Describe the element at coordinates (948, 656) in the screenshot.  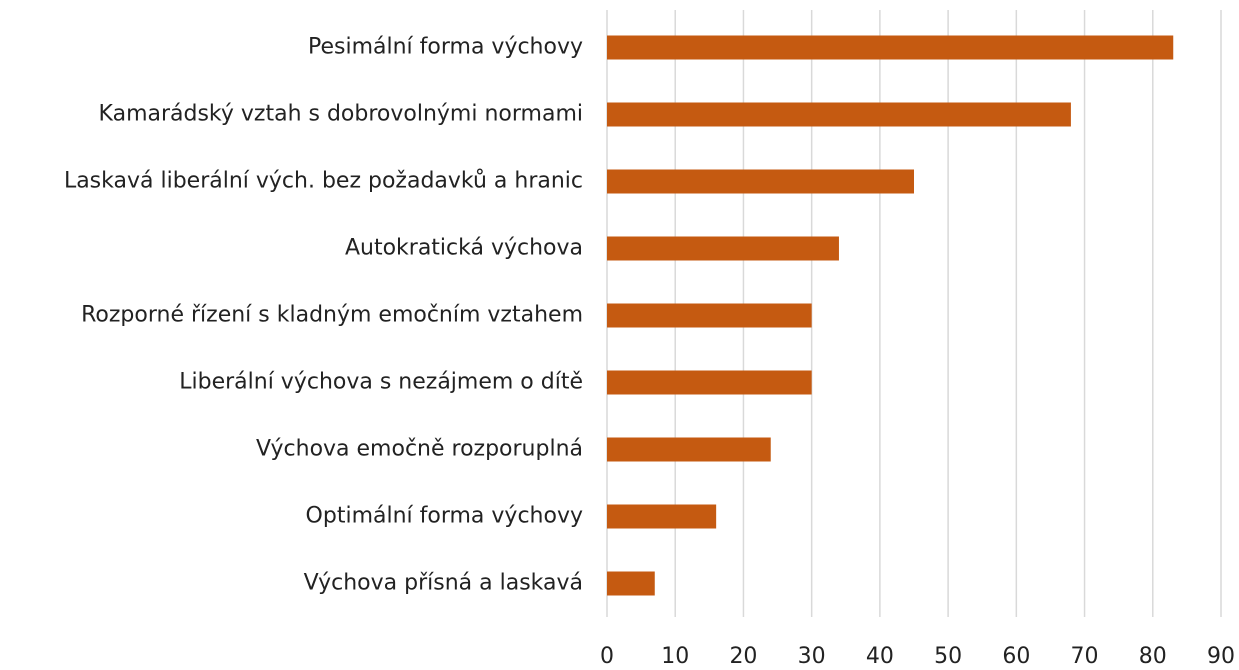
I see `x-tick-label: 50` at that location.